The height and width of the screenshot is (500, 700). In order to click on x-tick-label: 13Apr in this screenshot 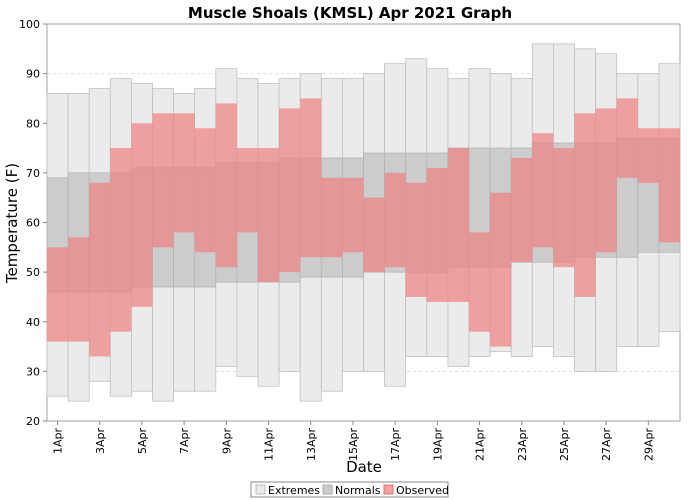, I will do `click(311, 445)`.